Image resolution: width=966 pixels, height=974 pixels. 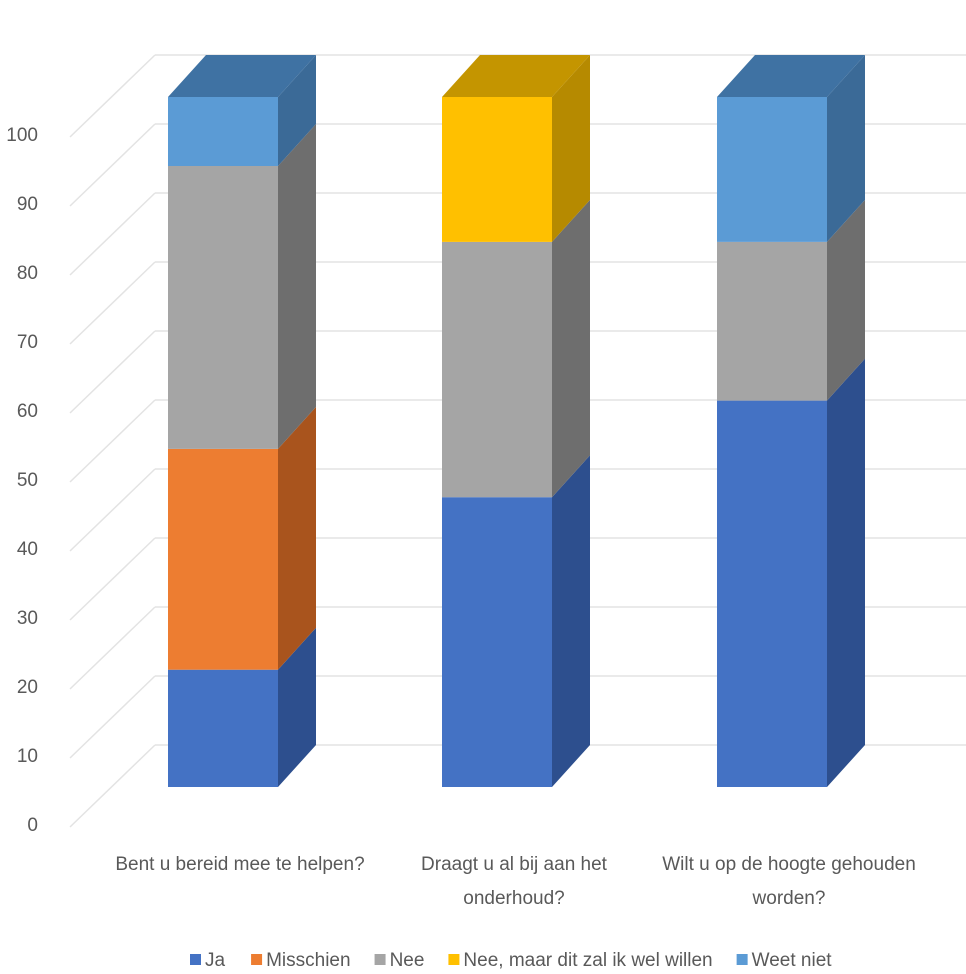 I want to click on y-tick-label: 10, so click(x=27, y=756).